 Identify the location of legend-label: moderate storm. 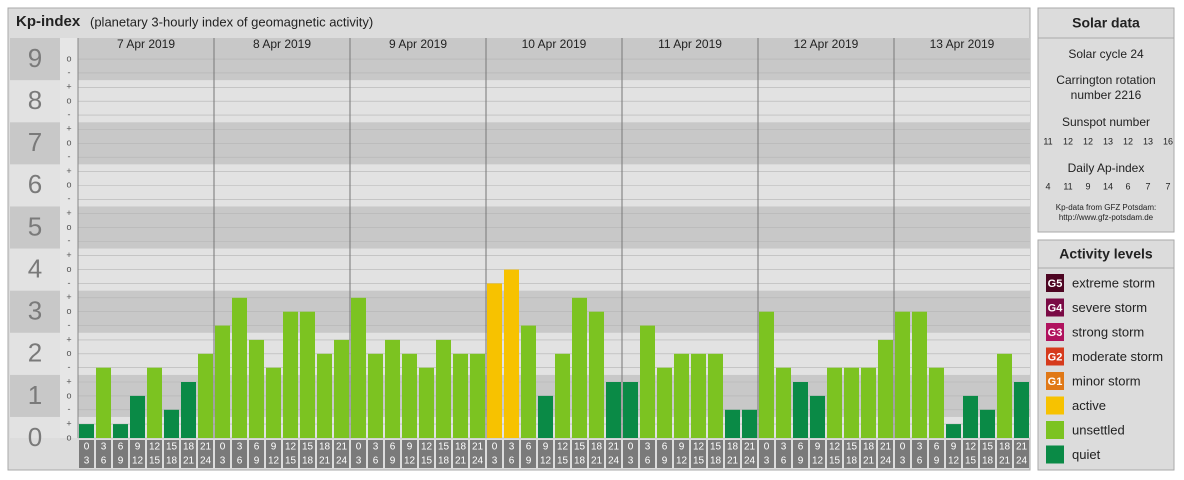
(1117, 356).